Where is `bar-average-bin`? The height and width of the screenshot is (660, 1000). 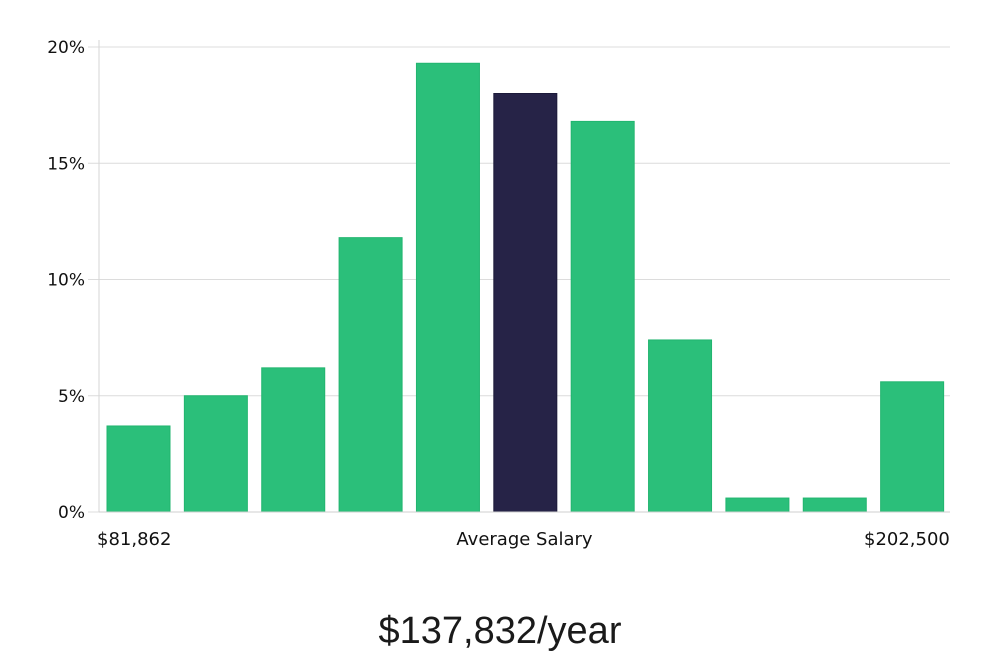
bar-average-bin is located at coordinates (525, 303).